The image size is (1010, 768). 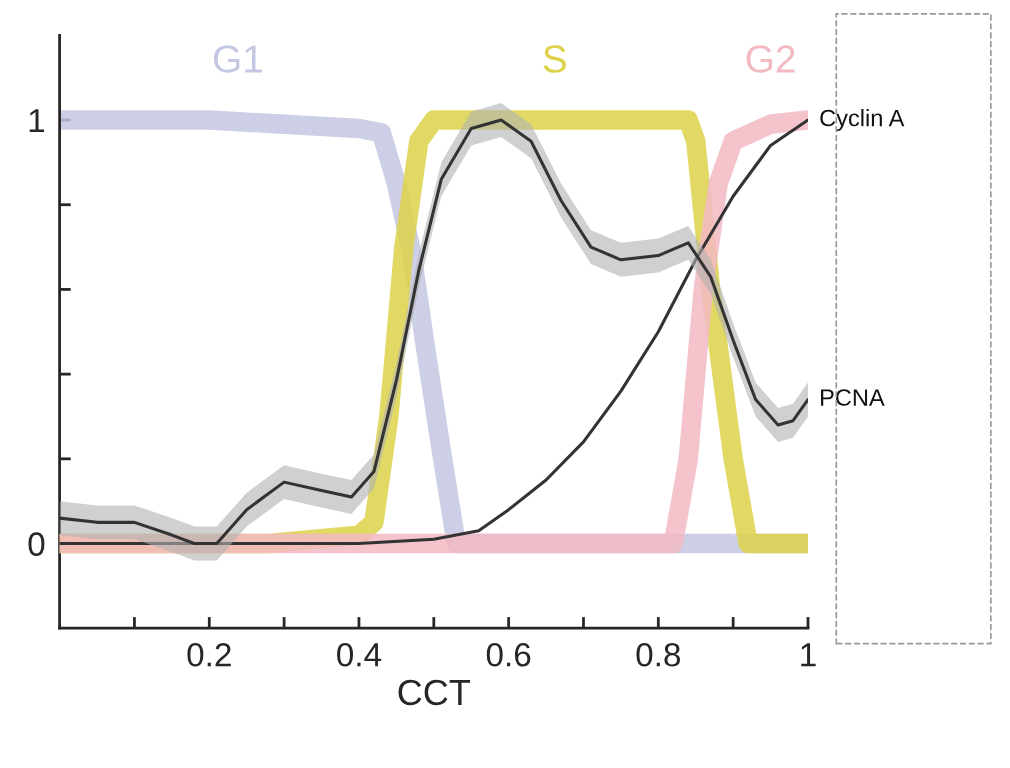 I want to click on series-label: G1, so click(x=237, y=59).